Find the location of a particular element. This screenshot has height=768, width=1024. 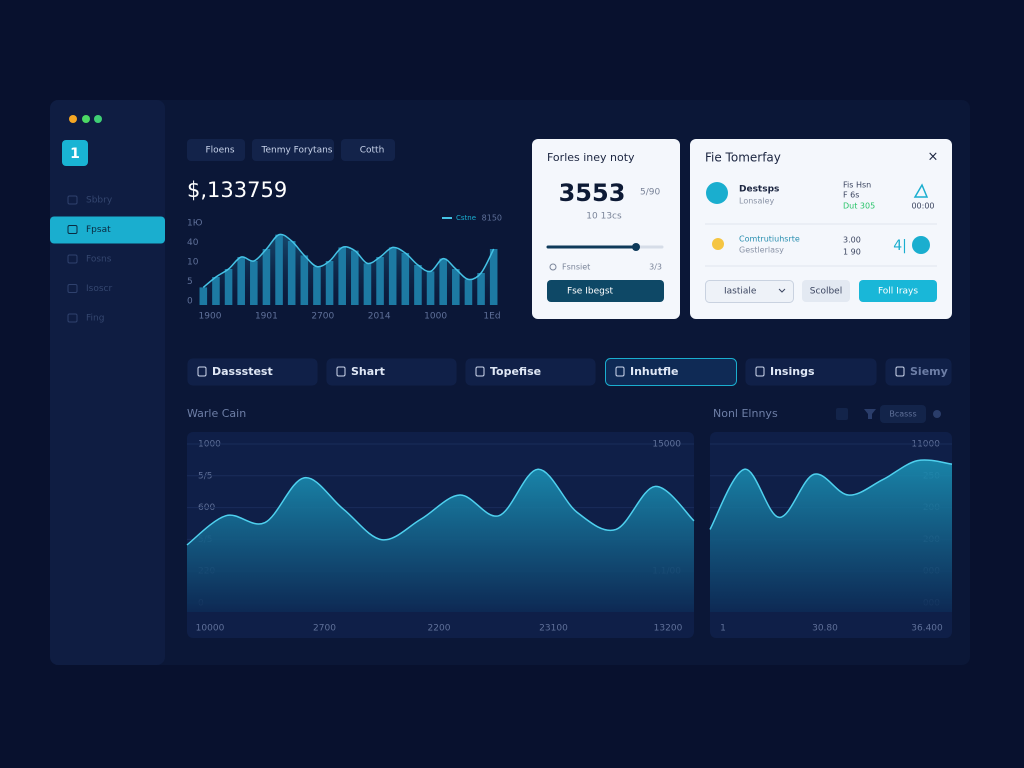

y-tick-label: 1Ю is located at coordinates (195, 224).